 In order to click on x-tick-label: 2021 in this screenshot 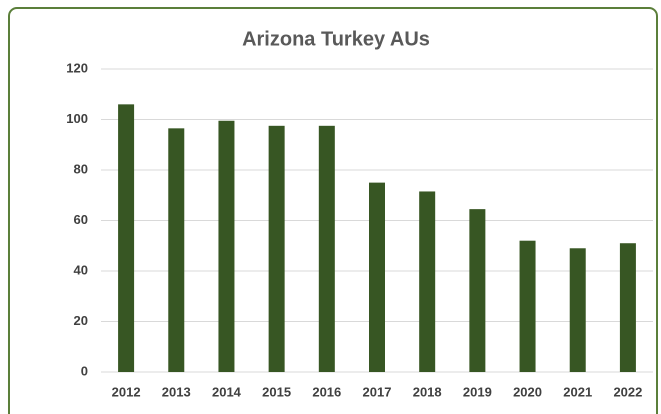, I will do `click(577, 391)`.